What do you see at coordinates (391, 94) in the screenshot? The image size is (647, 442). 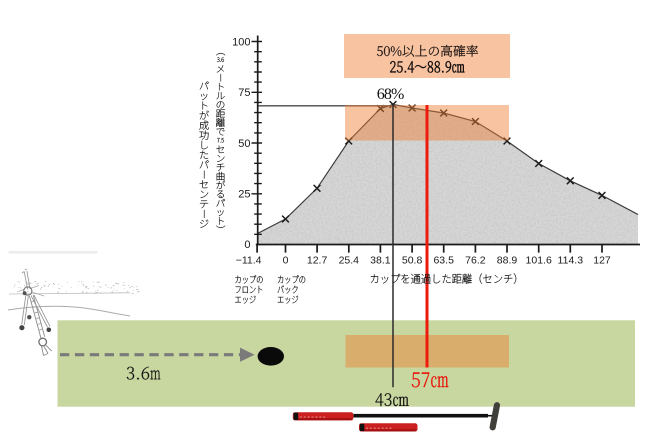 I see `svg-text: 68%` at bounding box center [391, 94].